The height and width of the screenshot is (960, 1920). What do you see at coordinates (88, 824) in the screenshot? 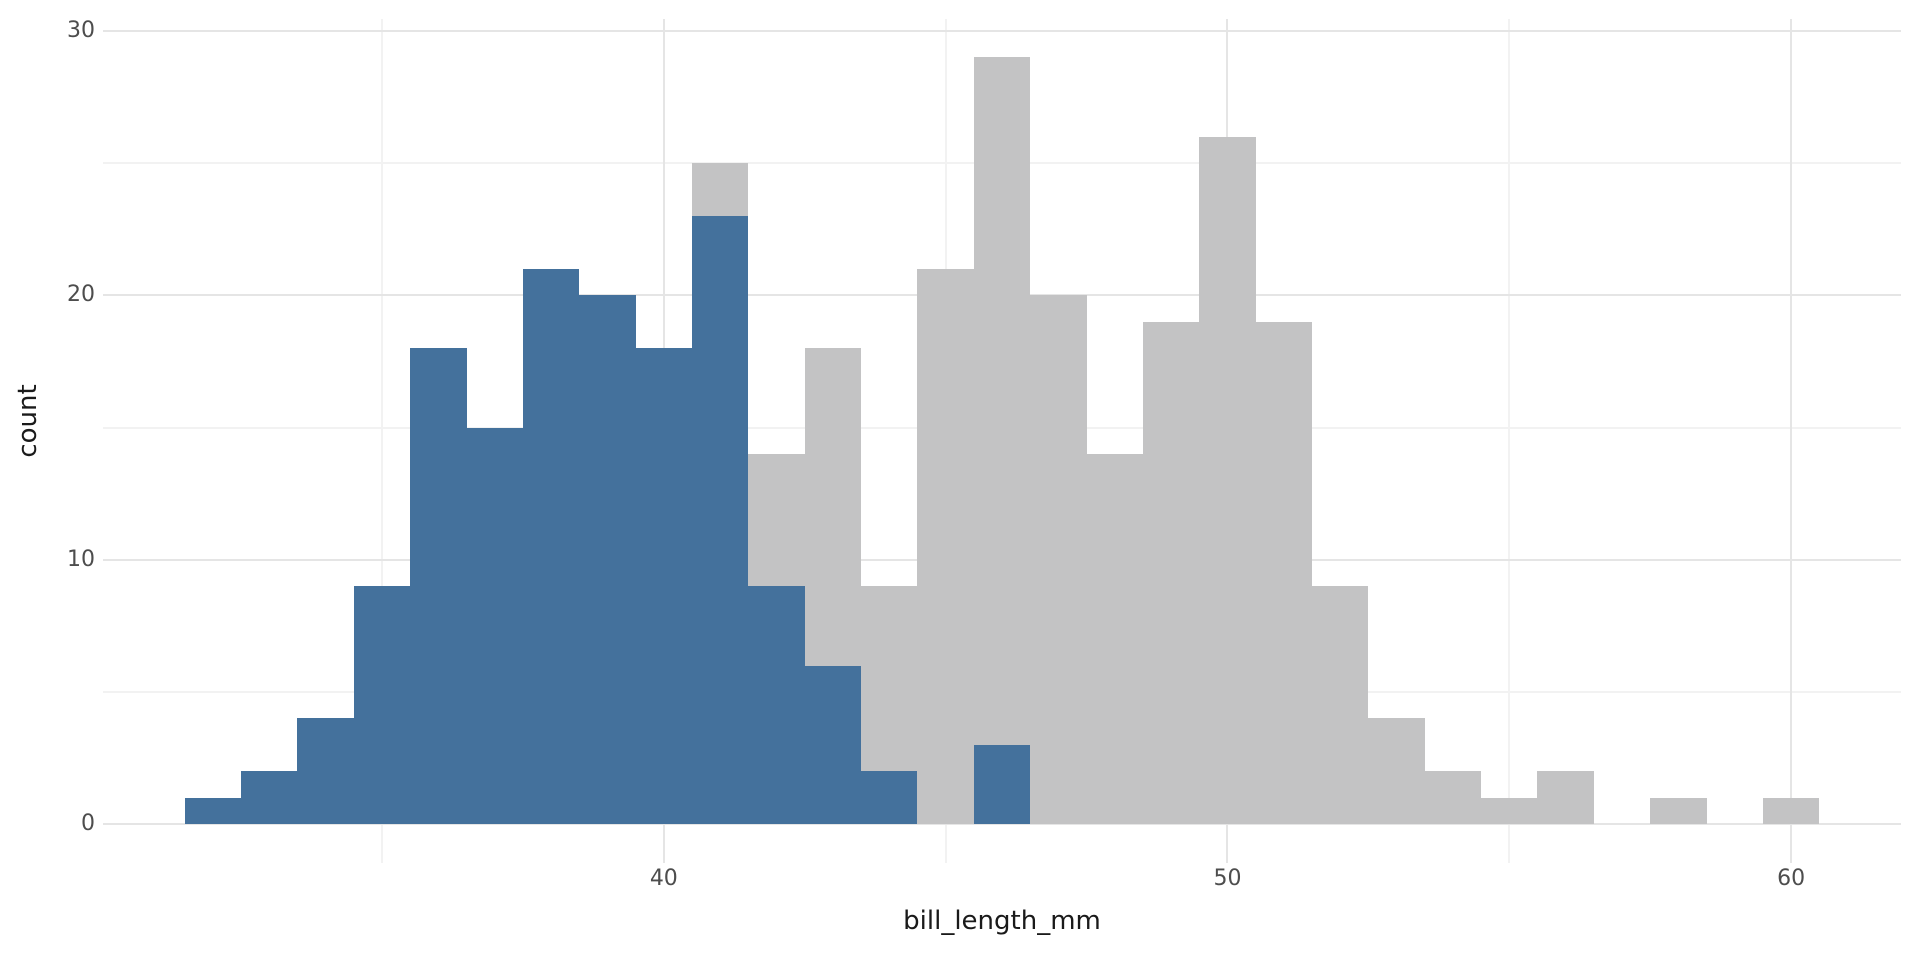
I see `y-tick-label: 0` at bounding box center [88, 824].